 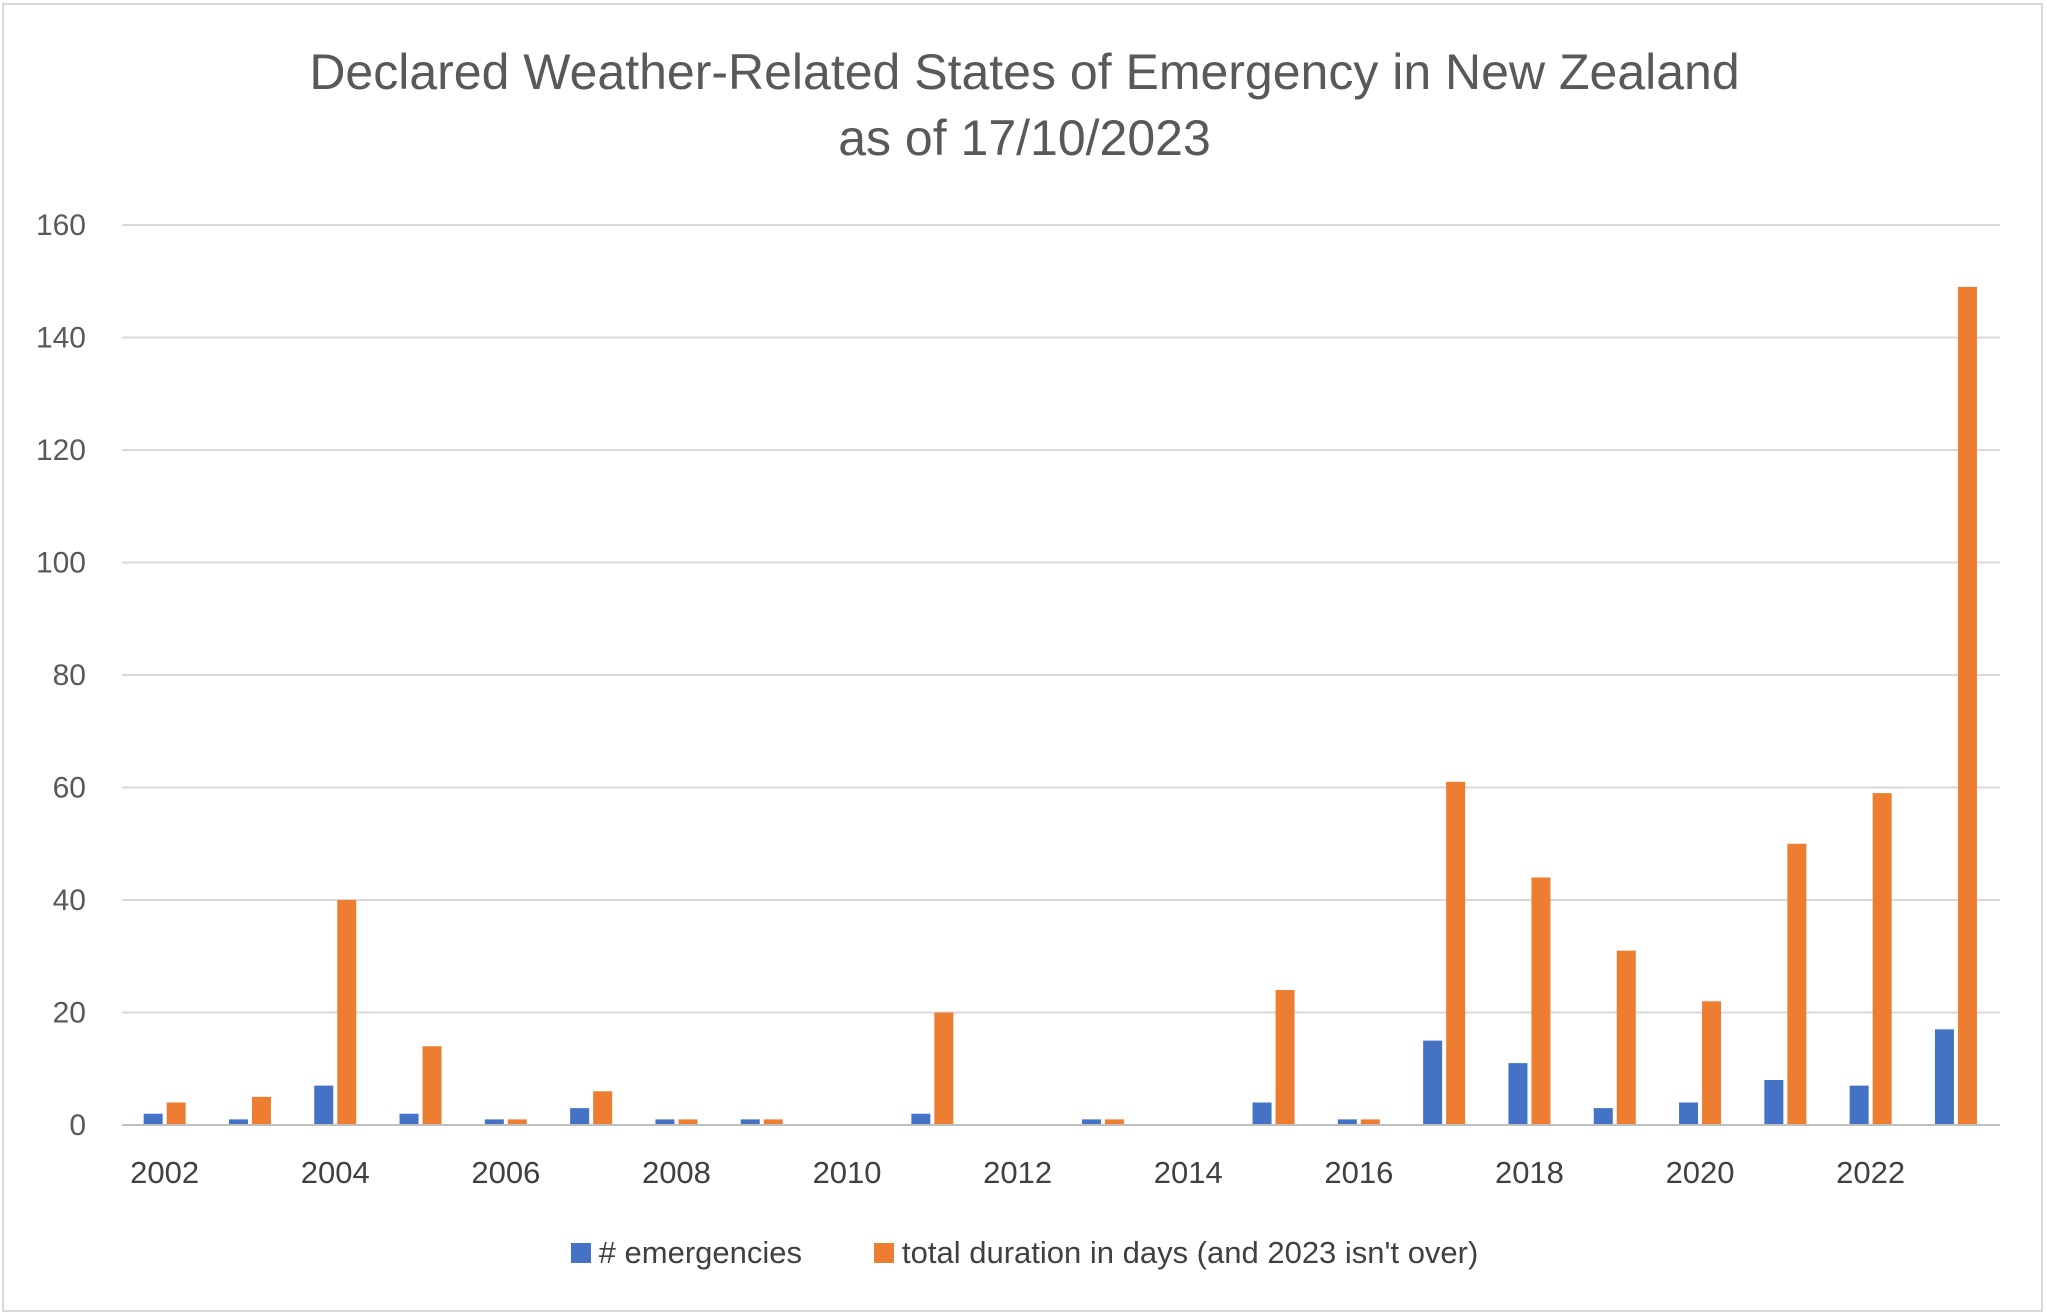 What do you see at coordinates (773, 1122) in the screenshot?
I see `bar-duration-2009` at bounding box center [773, 1122].